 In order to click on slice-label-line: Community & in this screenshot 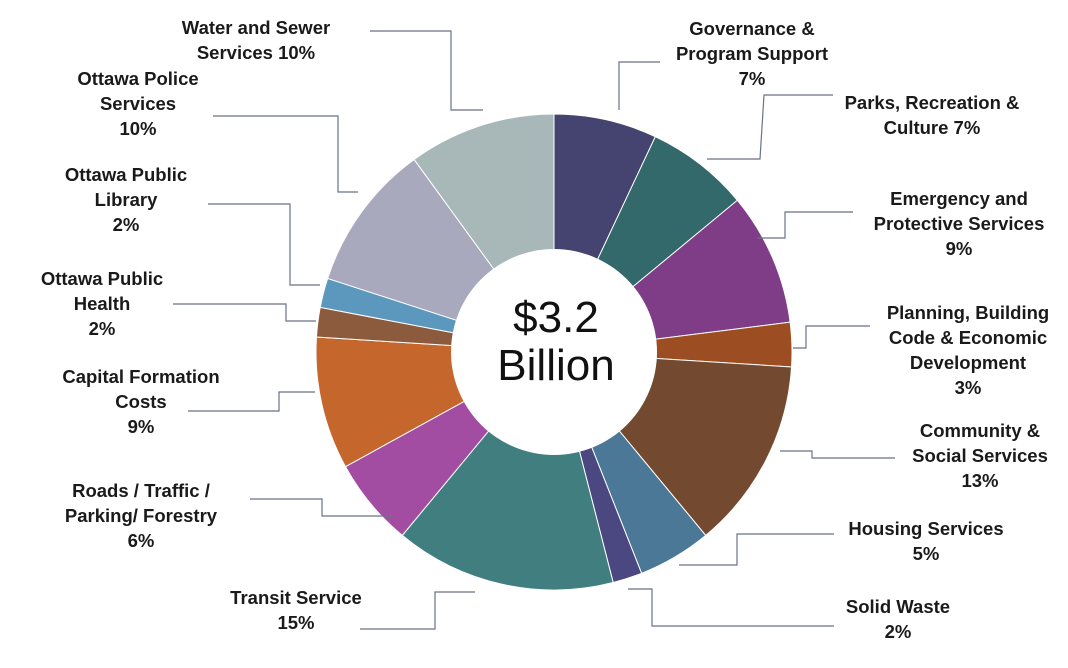, I will do `click(980, 430)`.